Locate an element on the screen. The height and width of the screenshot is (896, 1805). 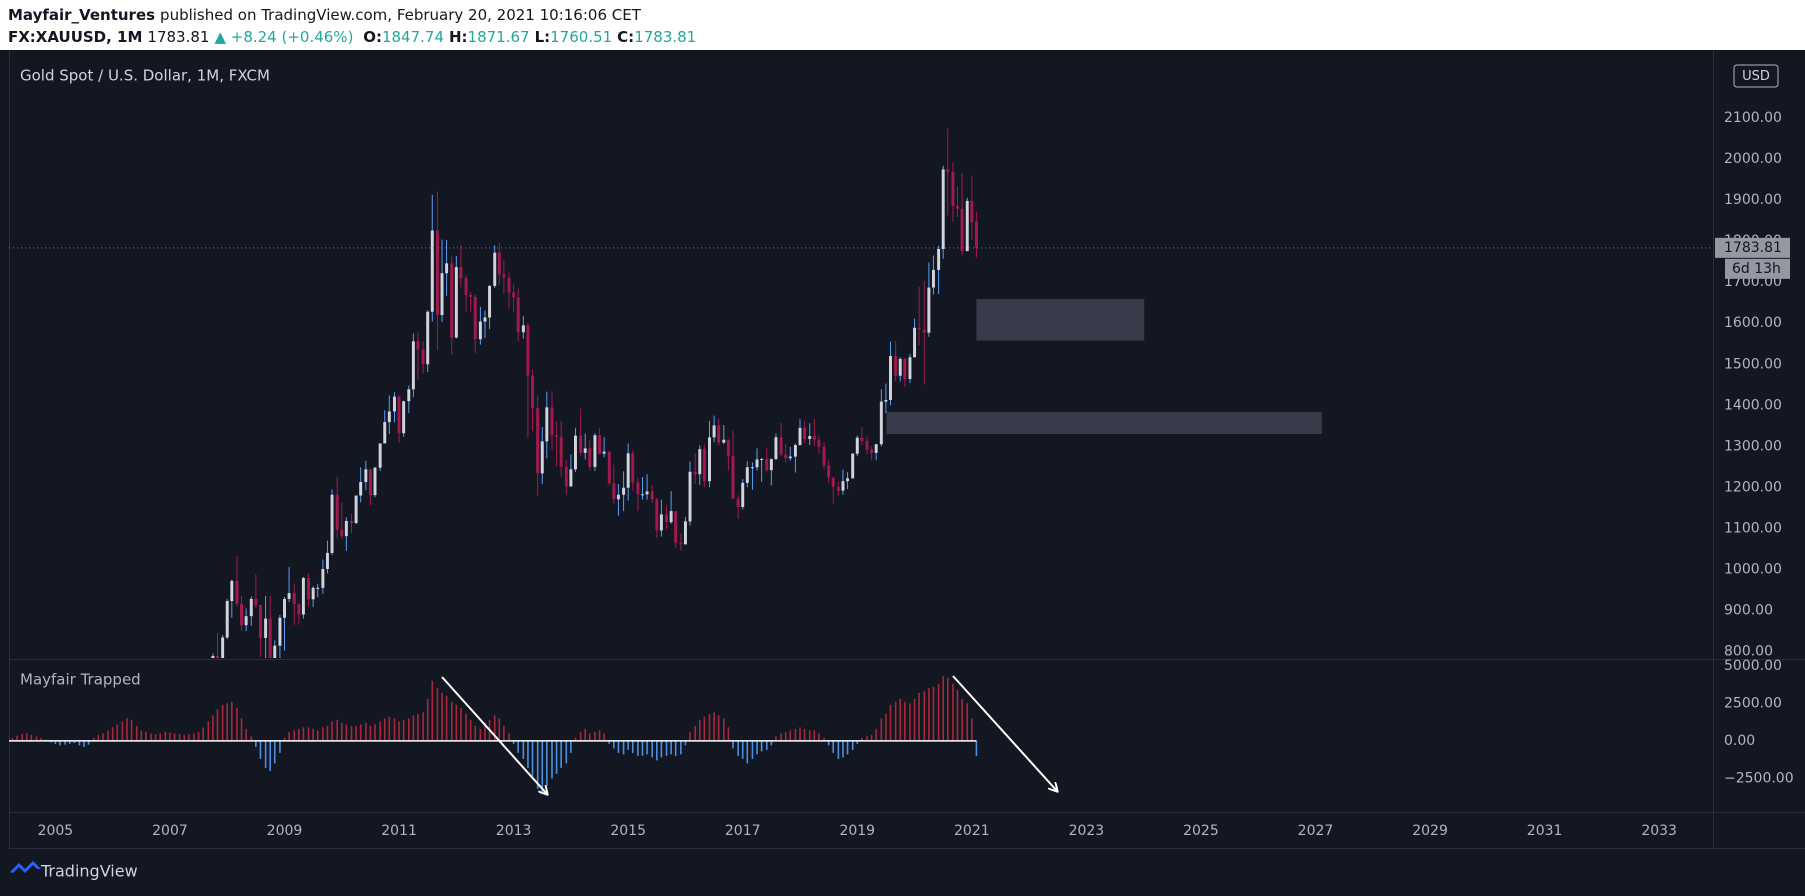
symbol: FX:XAUUSD, 1M is located at coordinates (75, 37).